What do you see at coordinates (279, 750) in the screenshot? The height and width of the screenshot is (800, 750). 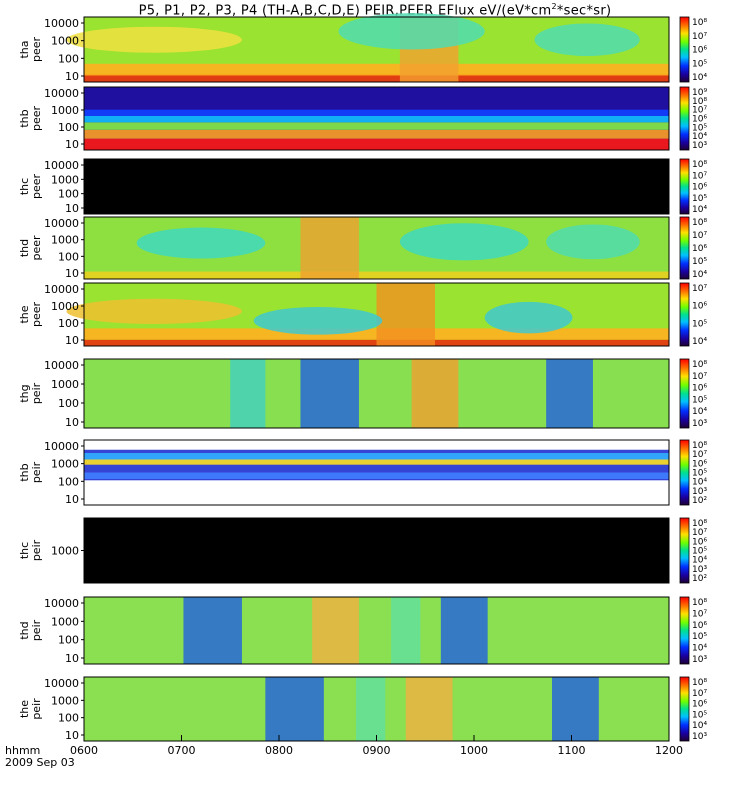 I see `x-tick-label: 0800` at bounding box center [279, 750].